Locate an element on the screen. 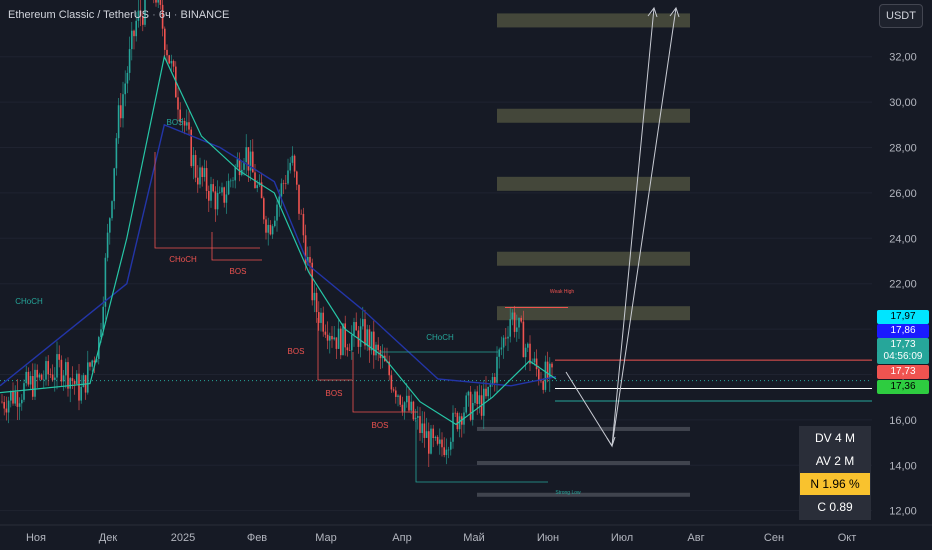 The image size is (932, 550). structure-label: Strong Low is located at coordinates (568, 493).